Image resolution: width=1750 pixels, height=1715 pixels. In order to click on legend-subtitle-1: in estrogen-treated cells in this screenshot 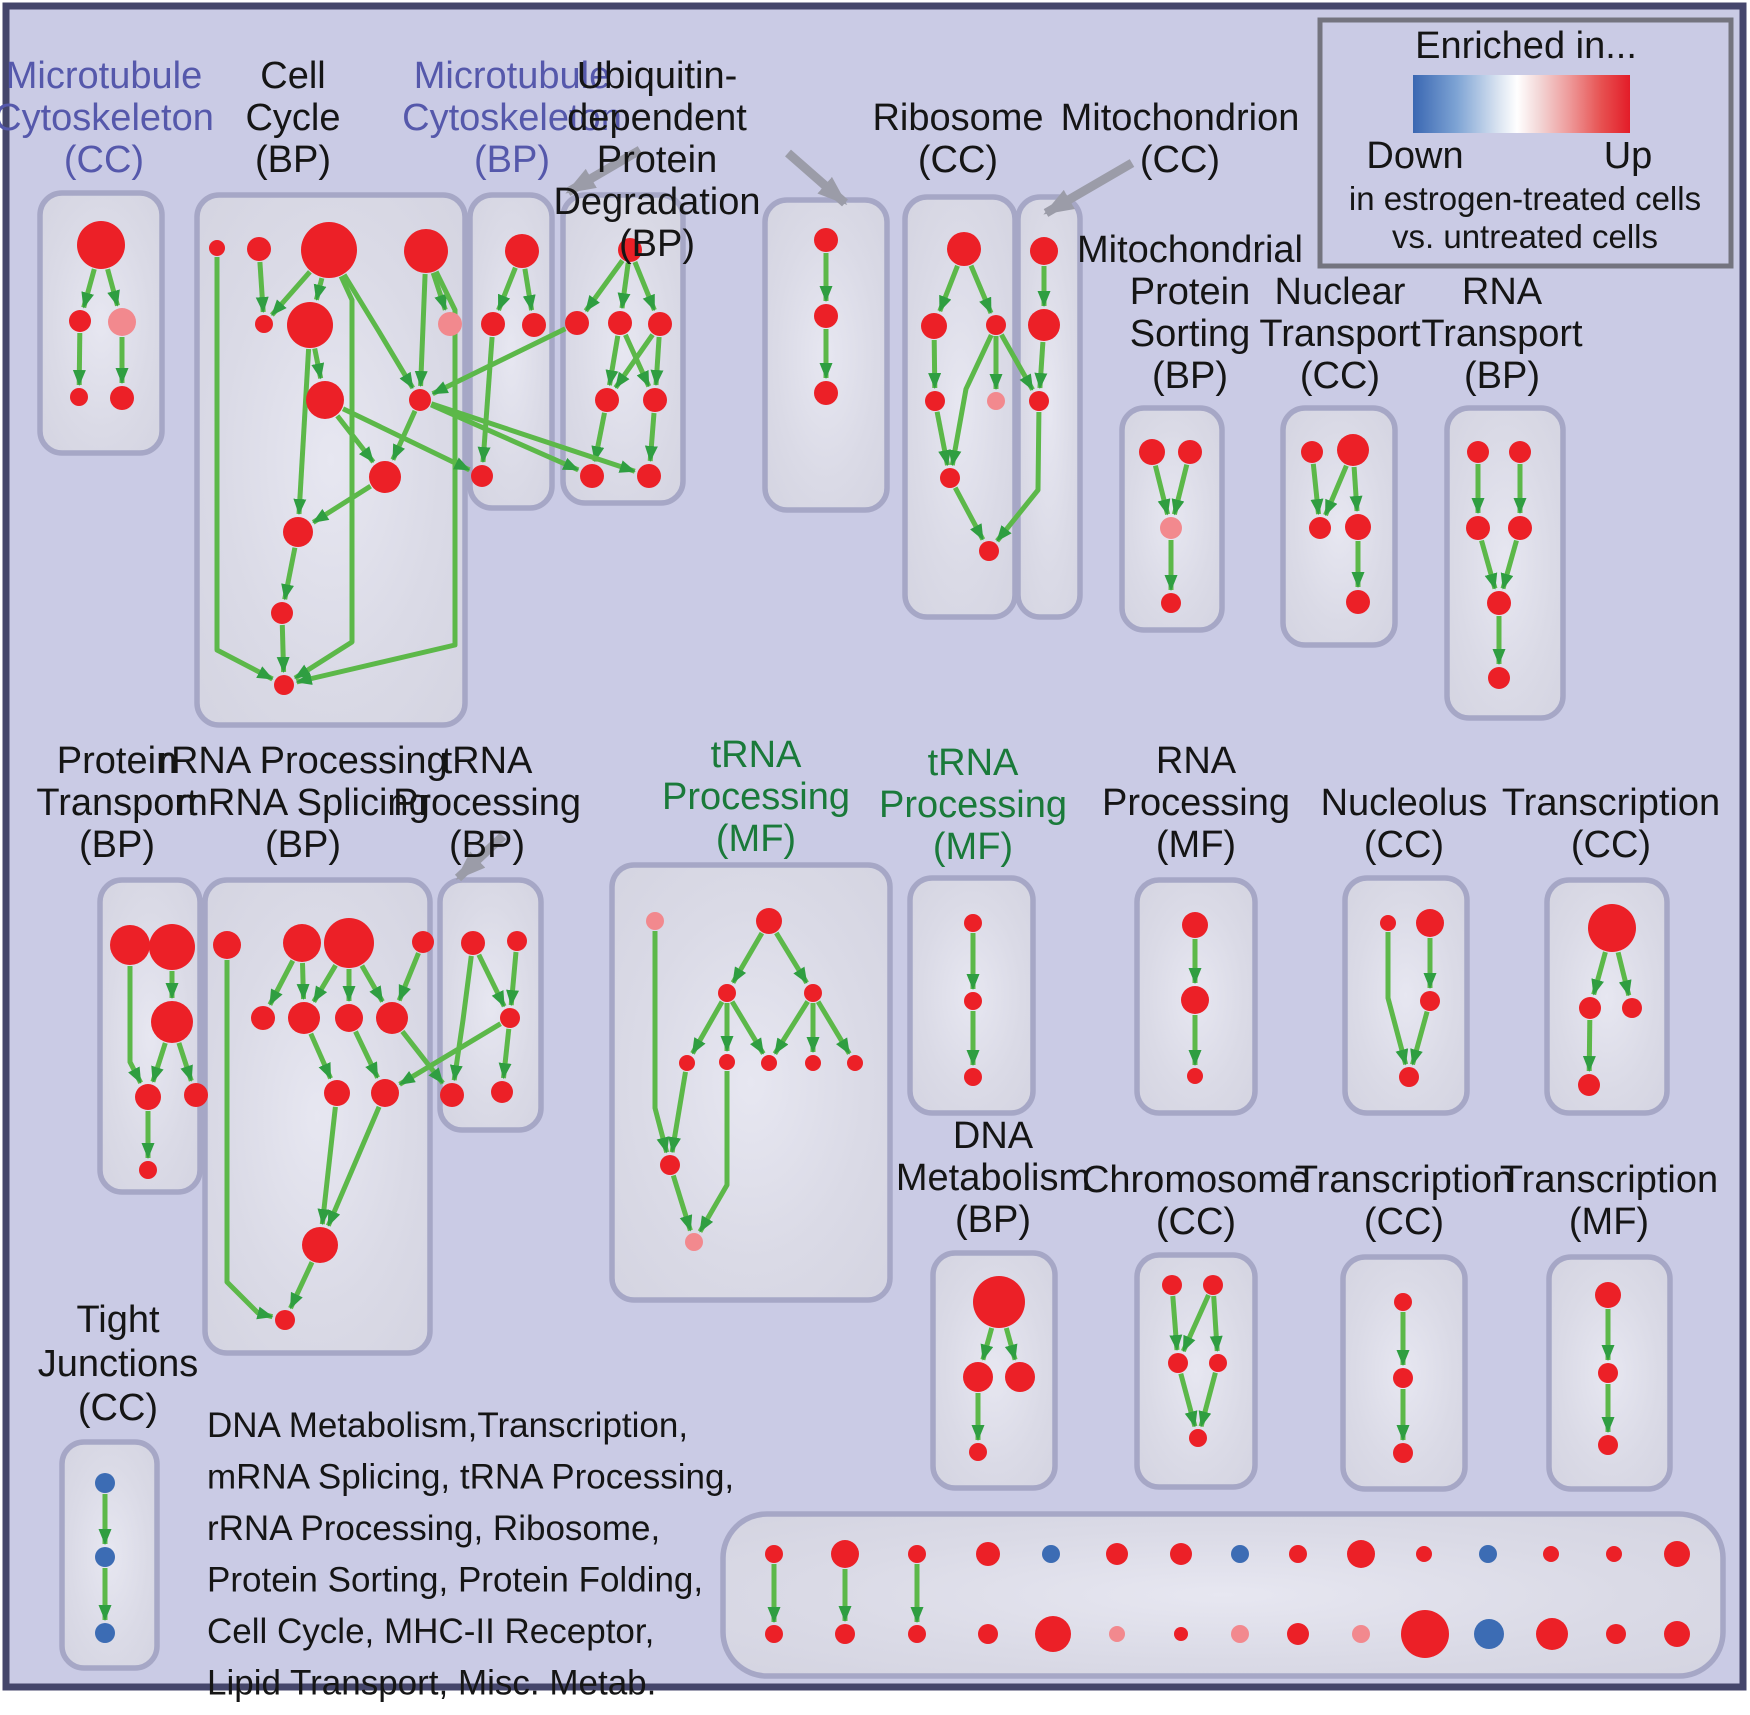, I will do `click(1525, 198)`.